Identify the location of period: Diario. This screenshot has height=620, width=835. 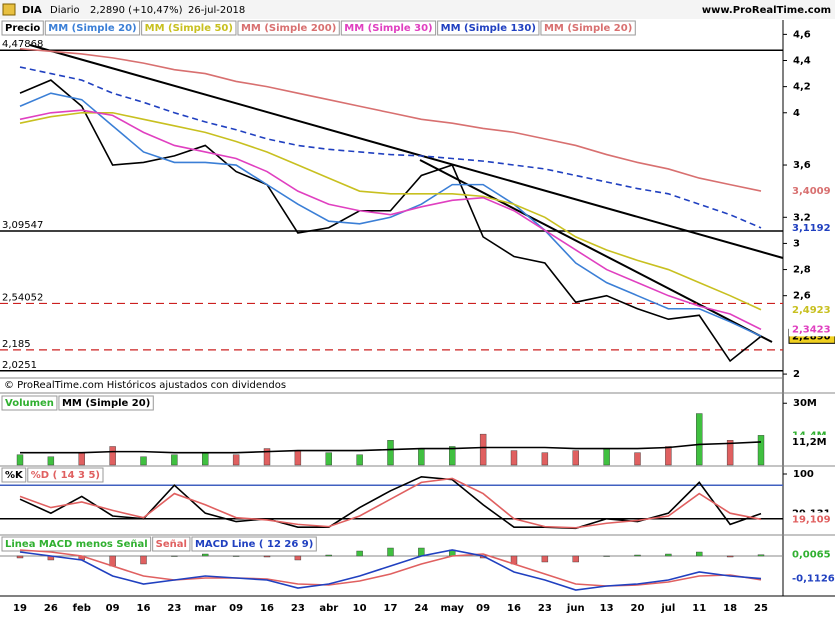
(65, 10).